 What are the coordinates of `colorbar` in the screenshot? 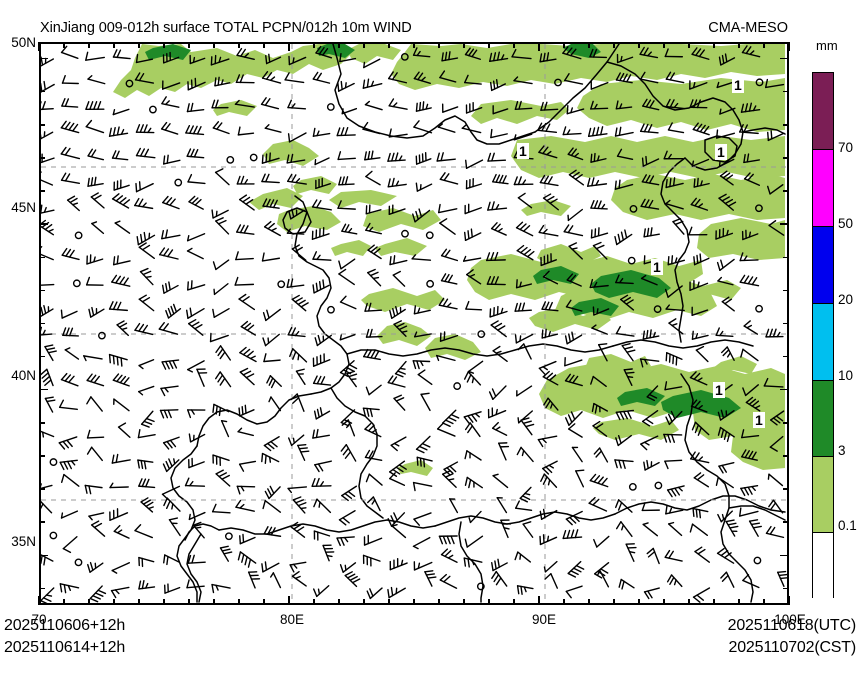 It's located at (823, 338).